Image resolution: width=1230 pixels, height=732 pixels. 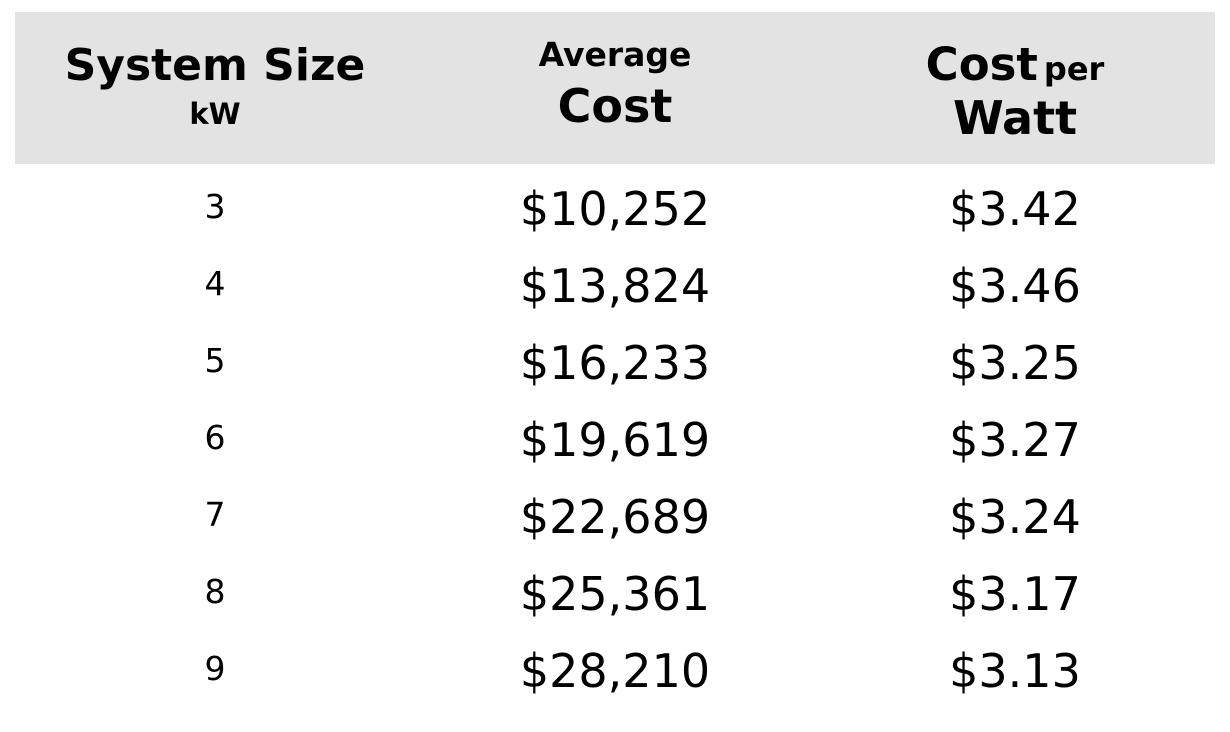 What do you see at coordinates (615, 209) in the screenshot?
I see `cell-average-cost: $10,252` at bounding box center [615, 209].